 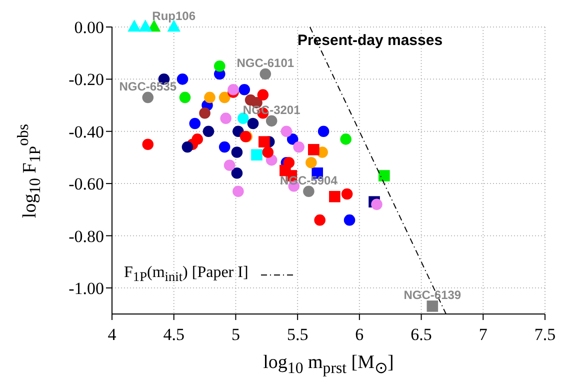 I want to click on x-tick-label: 5.5, so click(x=297, y=334).